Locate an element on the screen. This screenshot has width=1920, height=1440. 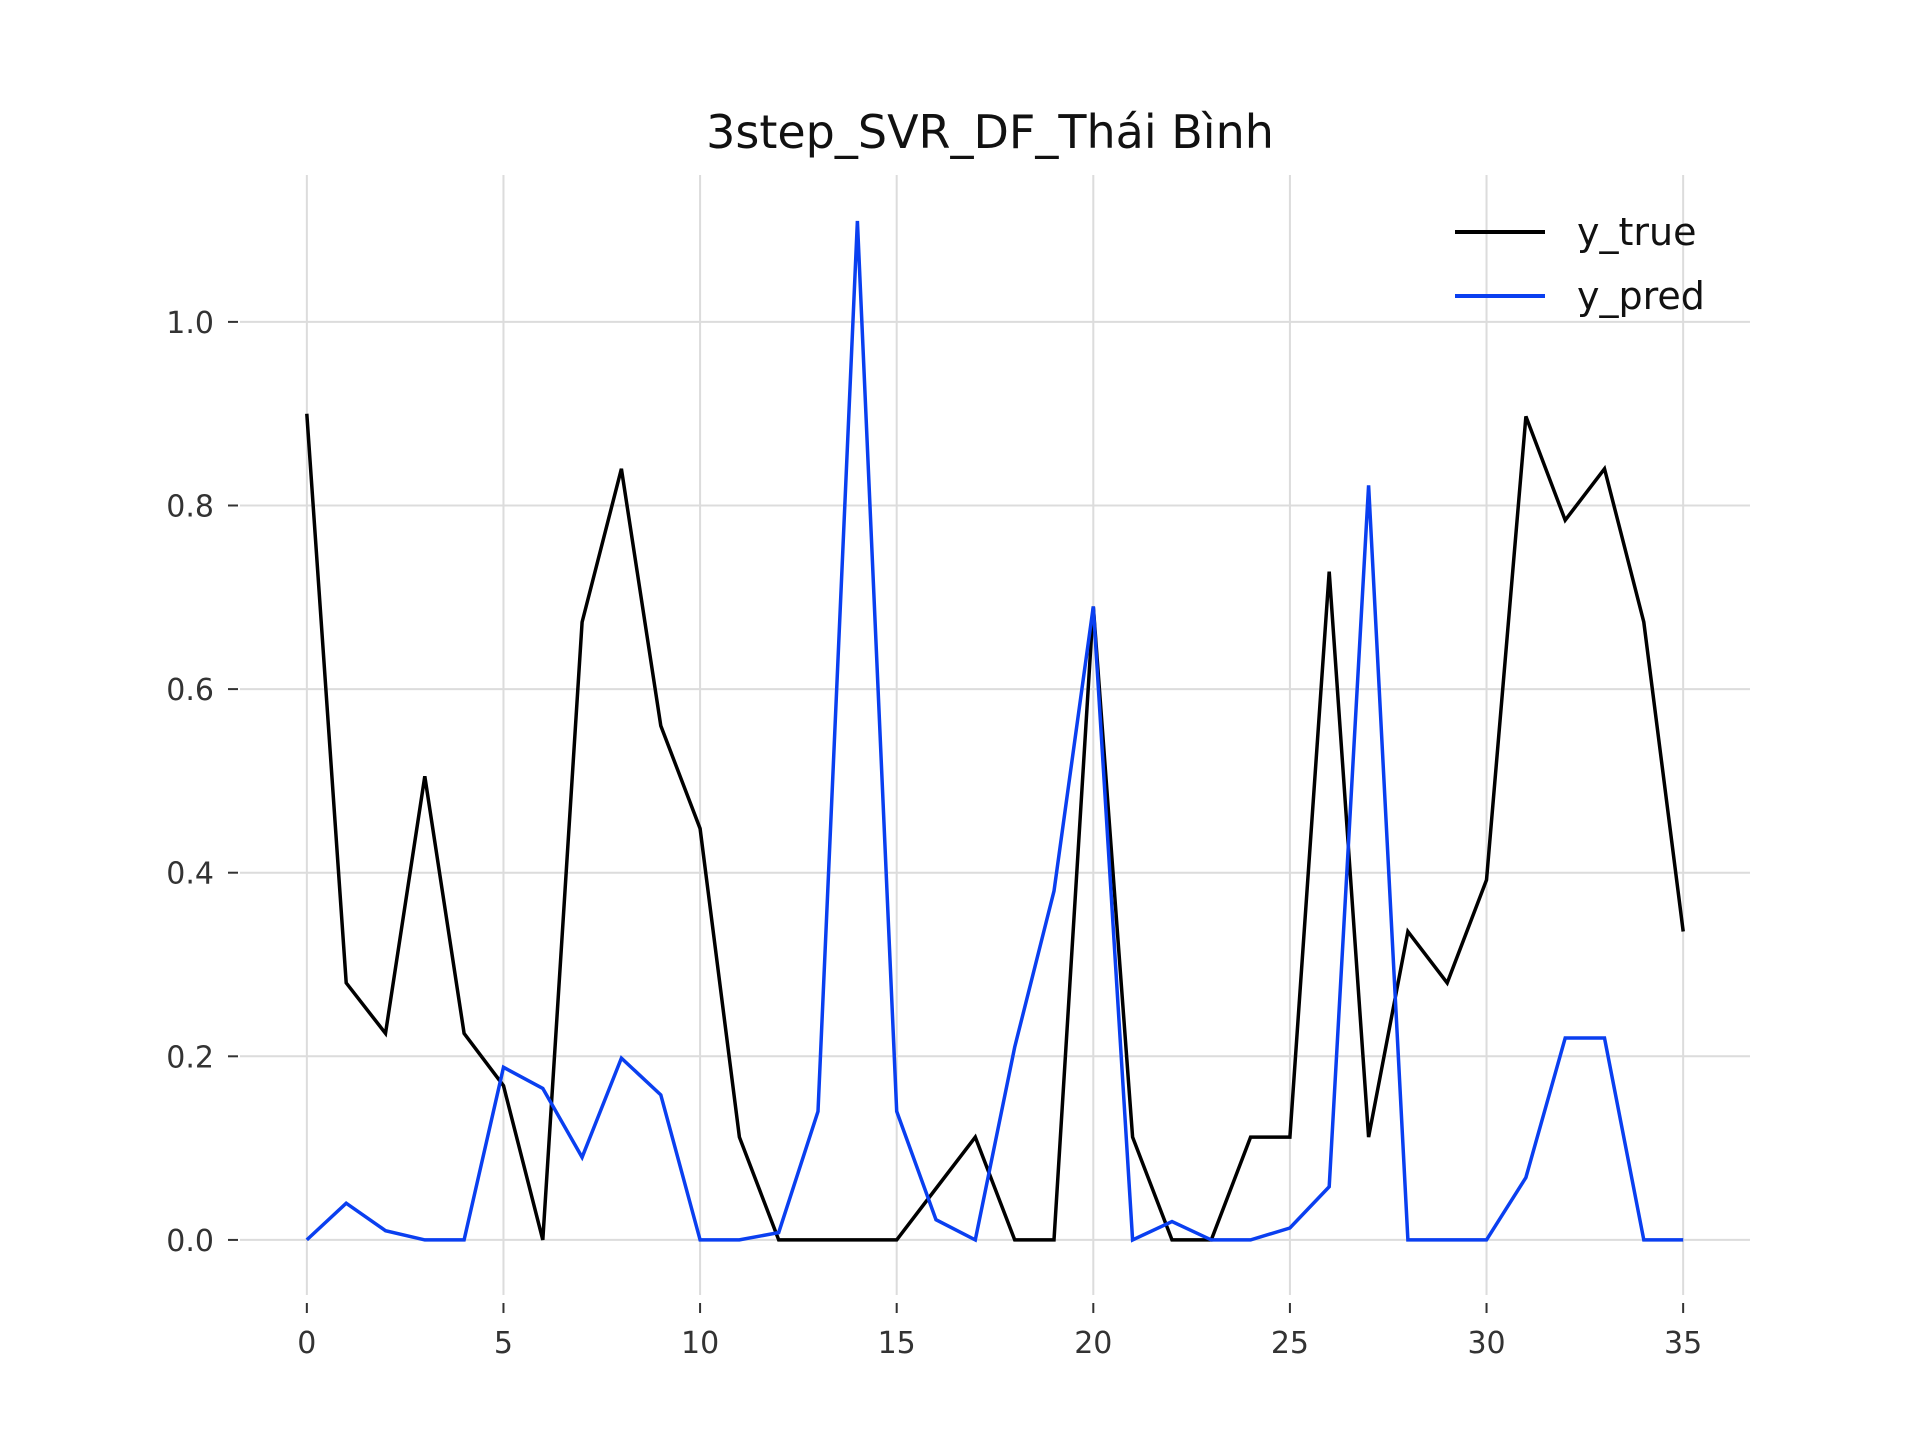
x-tick-label: 0 is located at coordinates (306, 1343).